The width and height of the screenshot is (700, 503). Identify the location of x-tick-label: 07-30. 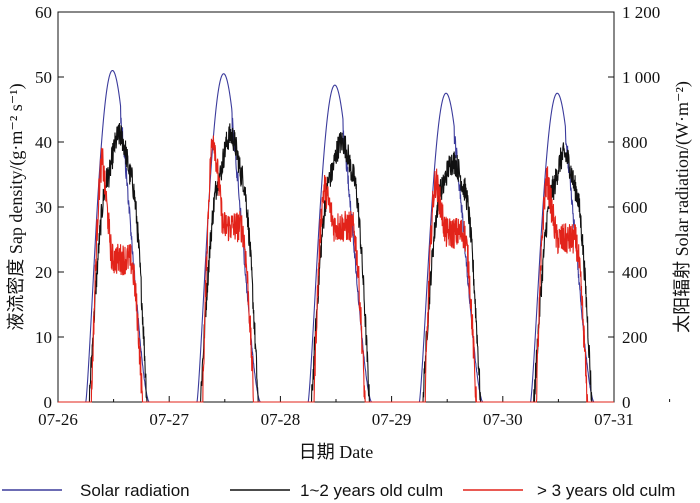
(503, 419).